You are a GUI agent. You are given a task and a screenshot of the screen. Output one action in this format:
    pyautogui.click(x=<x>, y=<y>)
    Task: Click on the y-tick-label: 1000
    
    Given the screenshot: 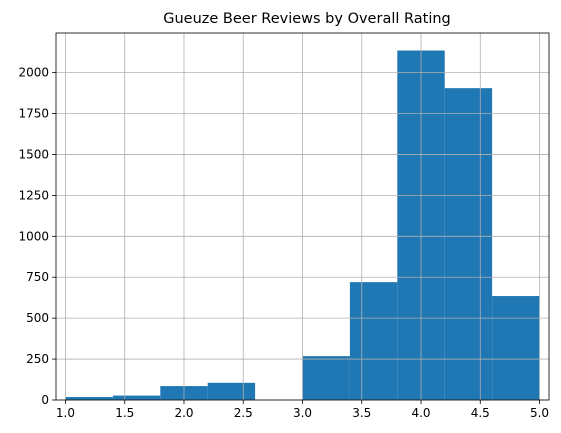 What is the action you would take?
    pyautogui.click(x=33, y=236)
    